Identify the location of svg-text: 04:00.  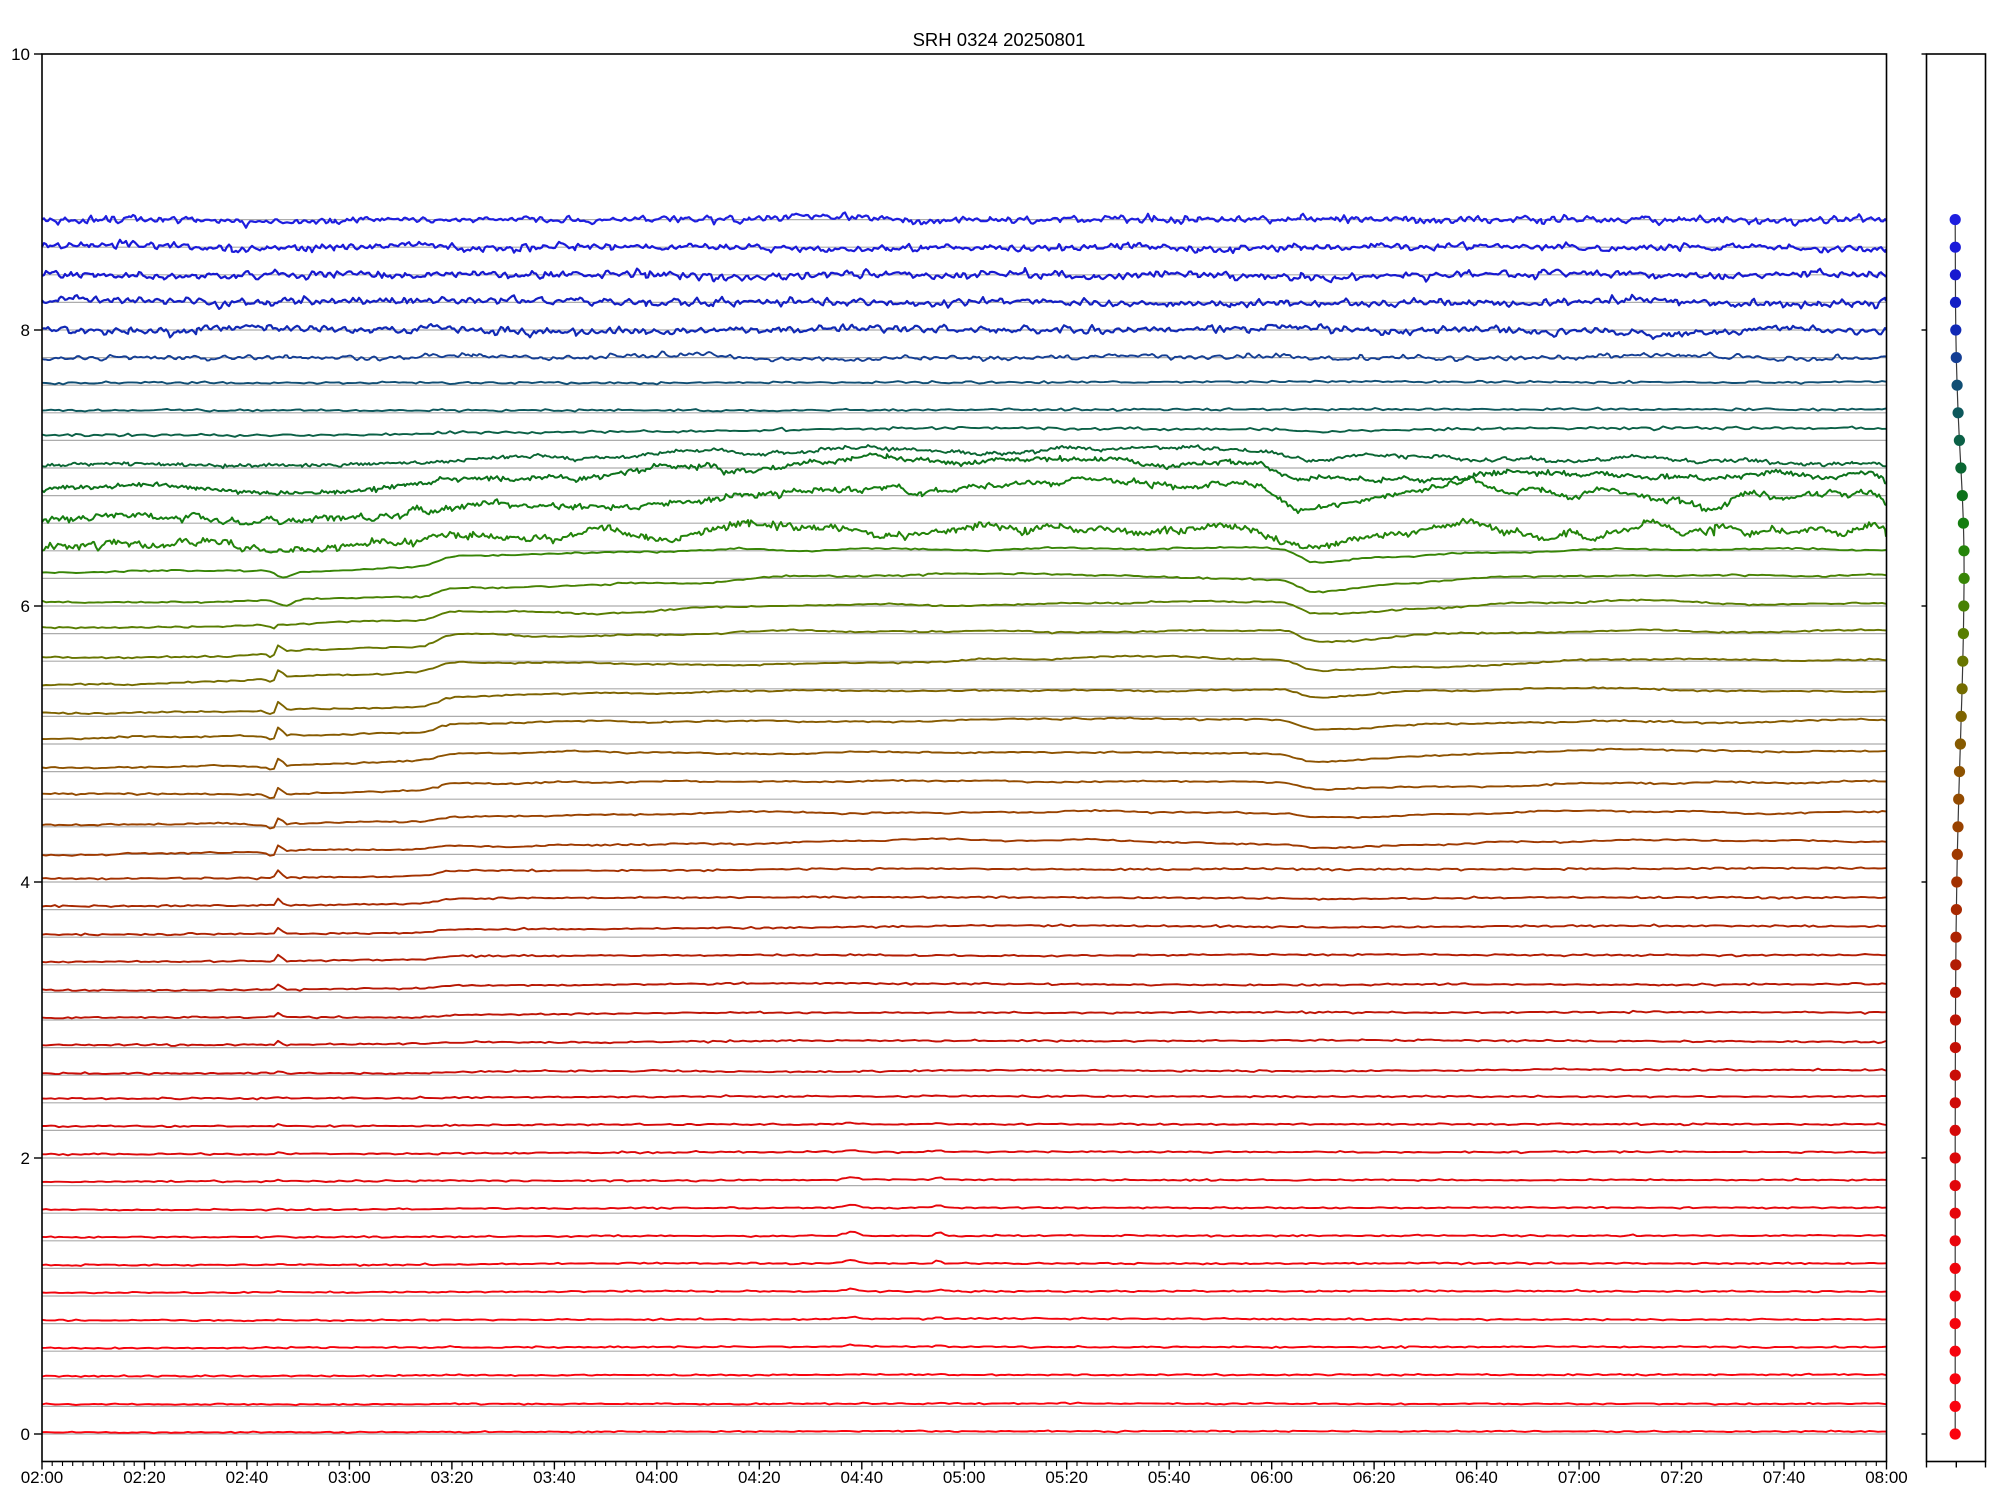
(657, 1477).